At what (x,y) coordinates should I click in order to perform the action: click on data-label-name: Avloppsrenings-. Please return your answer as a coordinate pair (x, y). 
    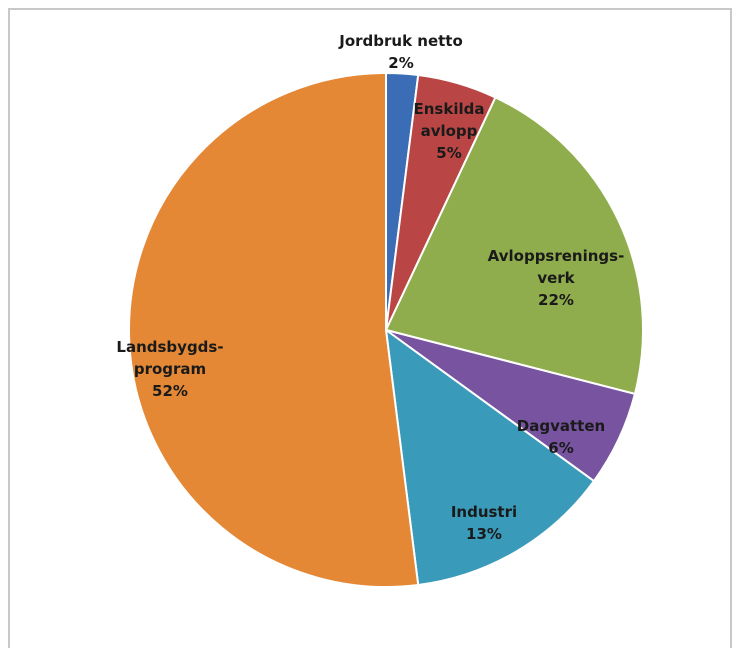
    Looking at the image, I should click on (556, 256).